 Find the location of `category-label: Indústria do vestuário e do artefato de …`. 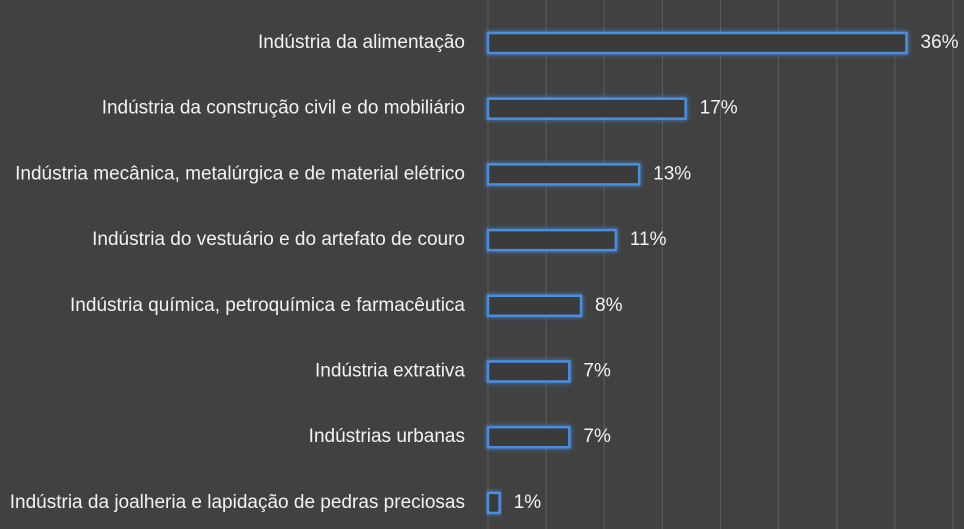

category-label: Indústria do vestuário e do artefato de … is located at coordinates (278, 239).